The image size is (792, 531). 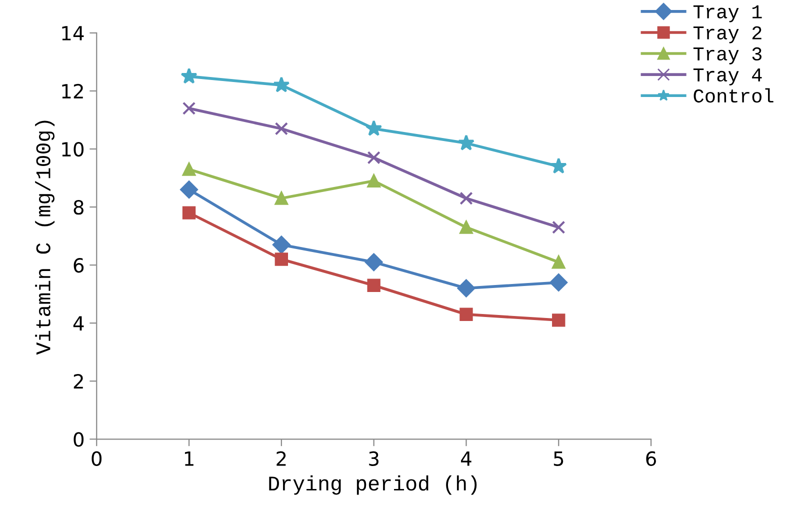 What do you see at coordinates (97, 458) in the screenshot?
I see `x-tick-label: 0` at bounding box center [97, 458].